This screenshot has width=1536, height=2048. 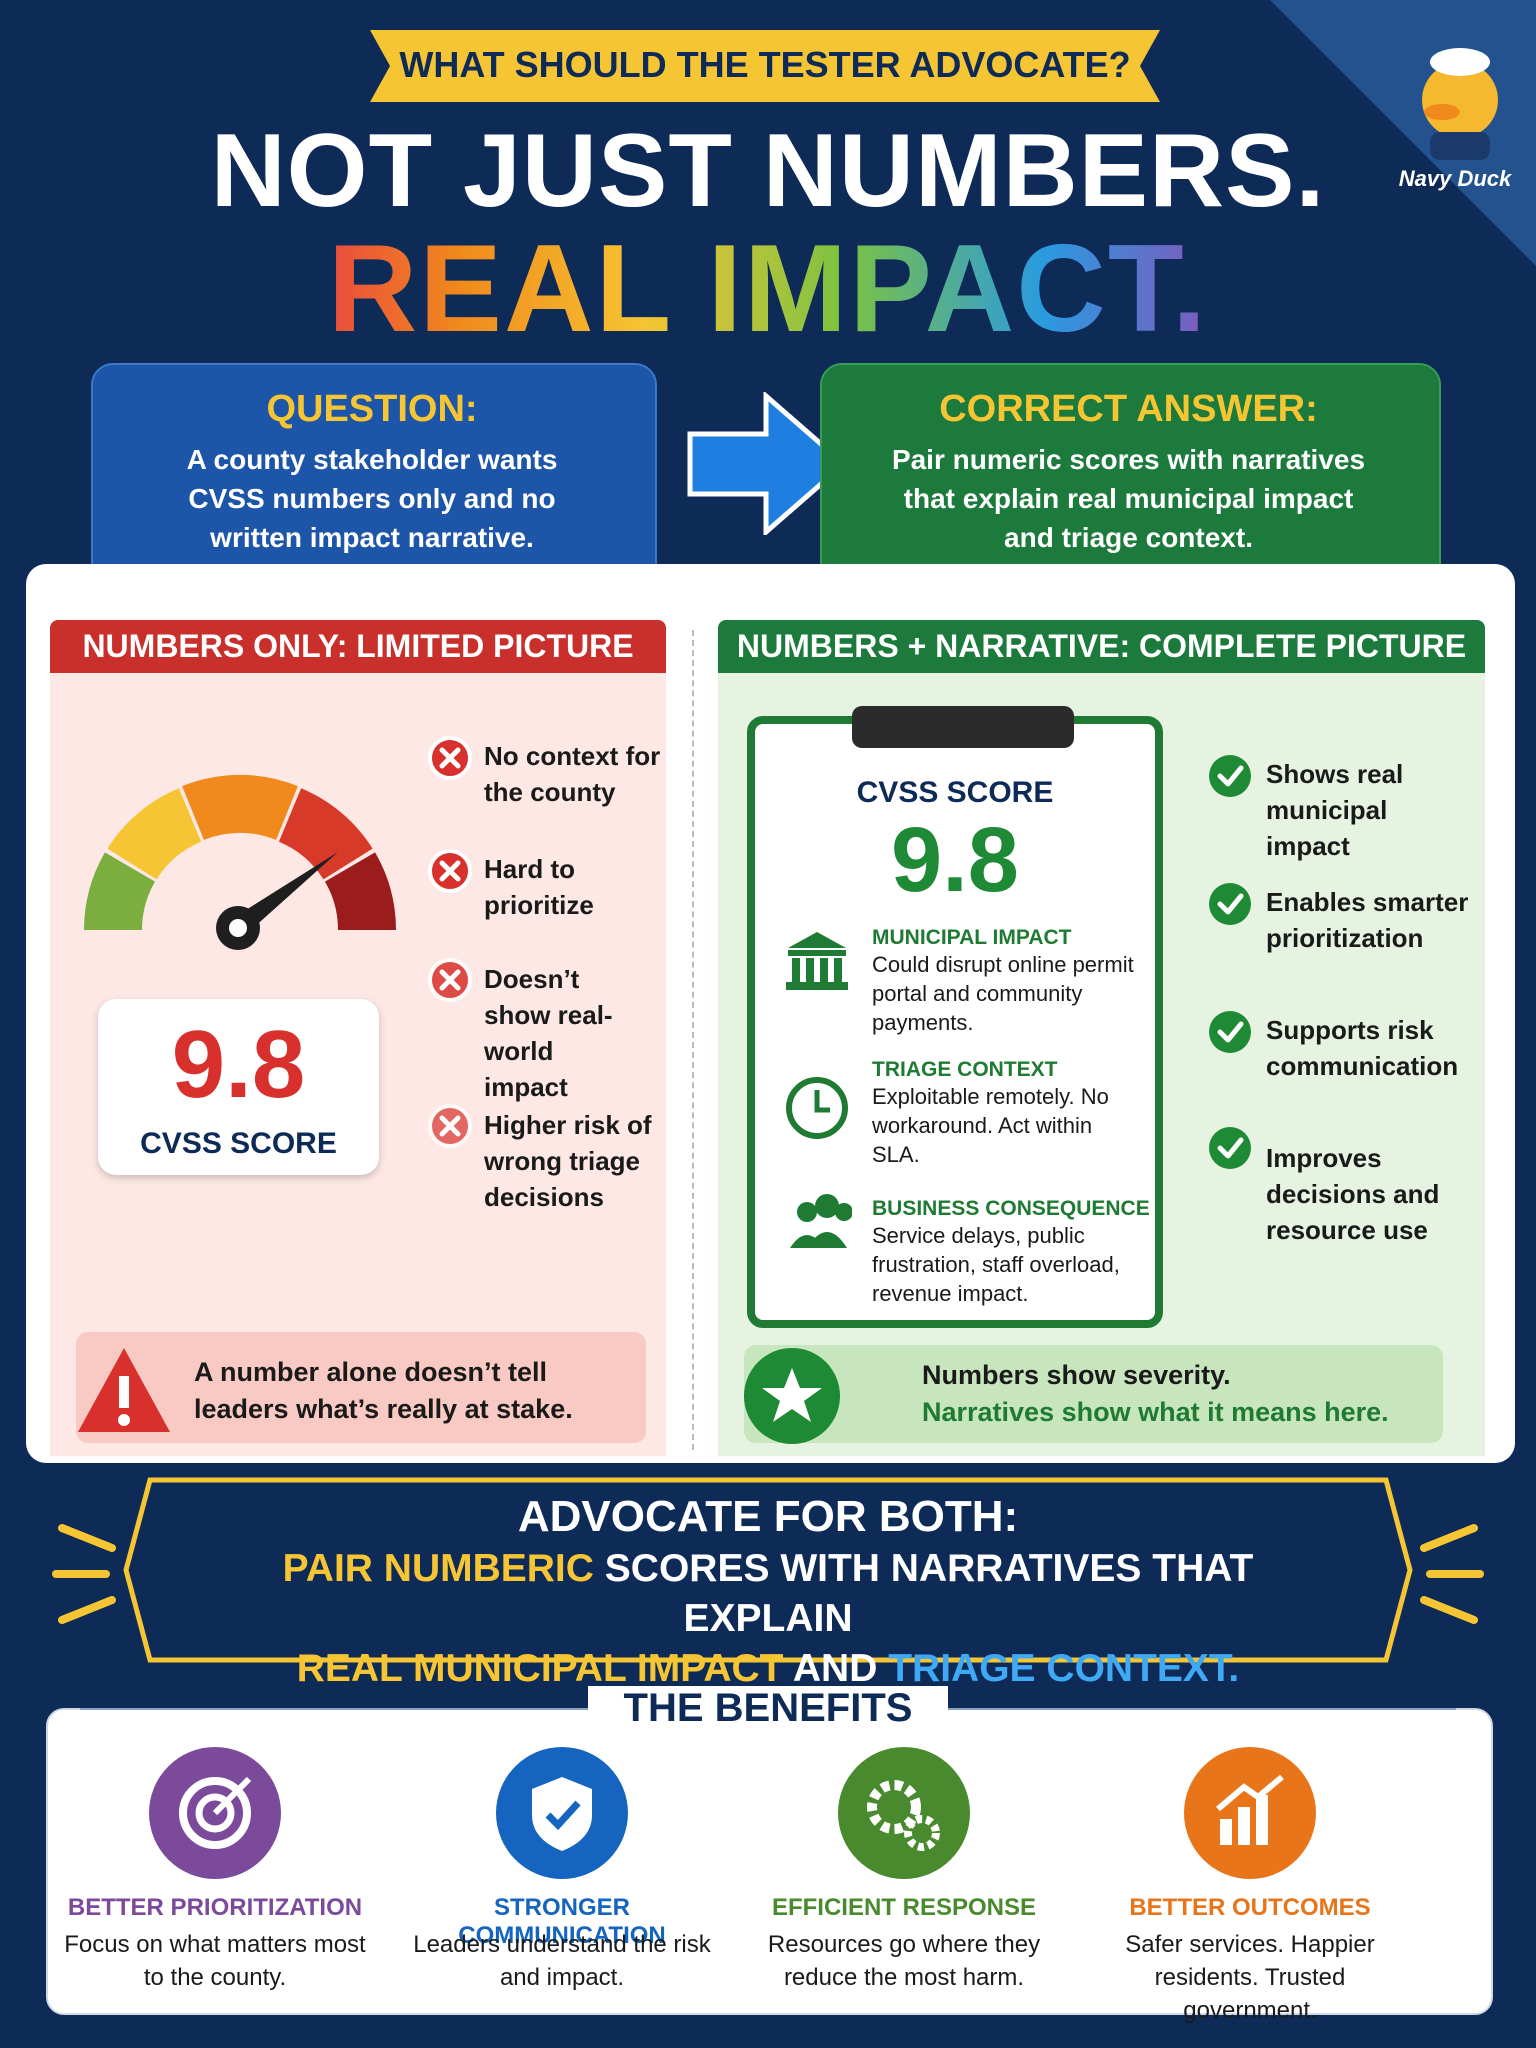 What do you see at coordinates (358, 646) in the screenshot?
I see `left-header: NUMBERS ONLY: LIMITED PICTURE` at bounding box center [358, 646].